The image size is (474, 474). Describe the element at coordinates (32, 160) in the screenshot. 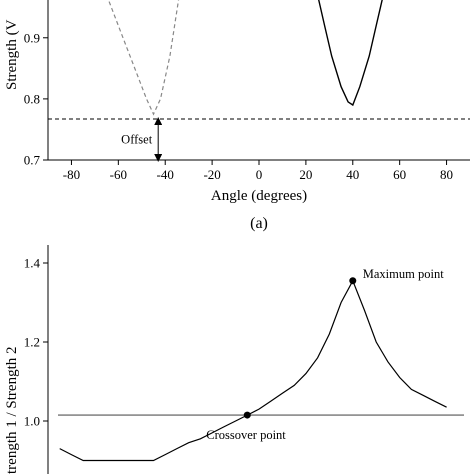

I see `panel-a-y-tick-label: 0.7` at that location.